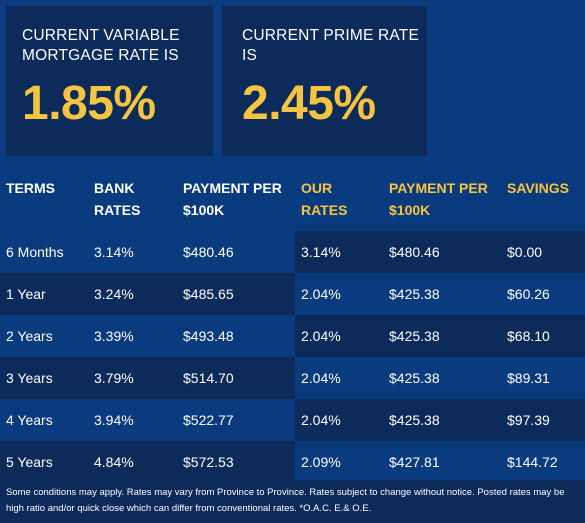 The image size is (585, 523). Describe the element at coordinates (528, 378) in the screenshot. I see `savings-cell: $89.31` at that location.